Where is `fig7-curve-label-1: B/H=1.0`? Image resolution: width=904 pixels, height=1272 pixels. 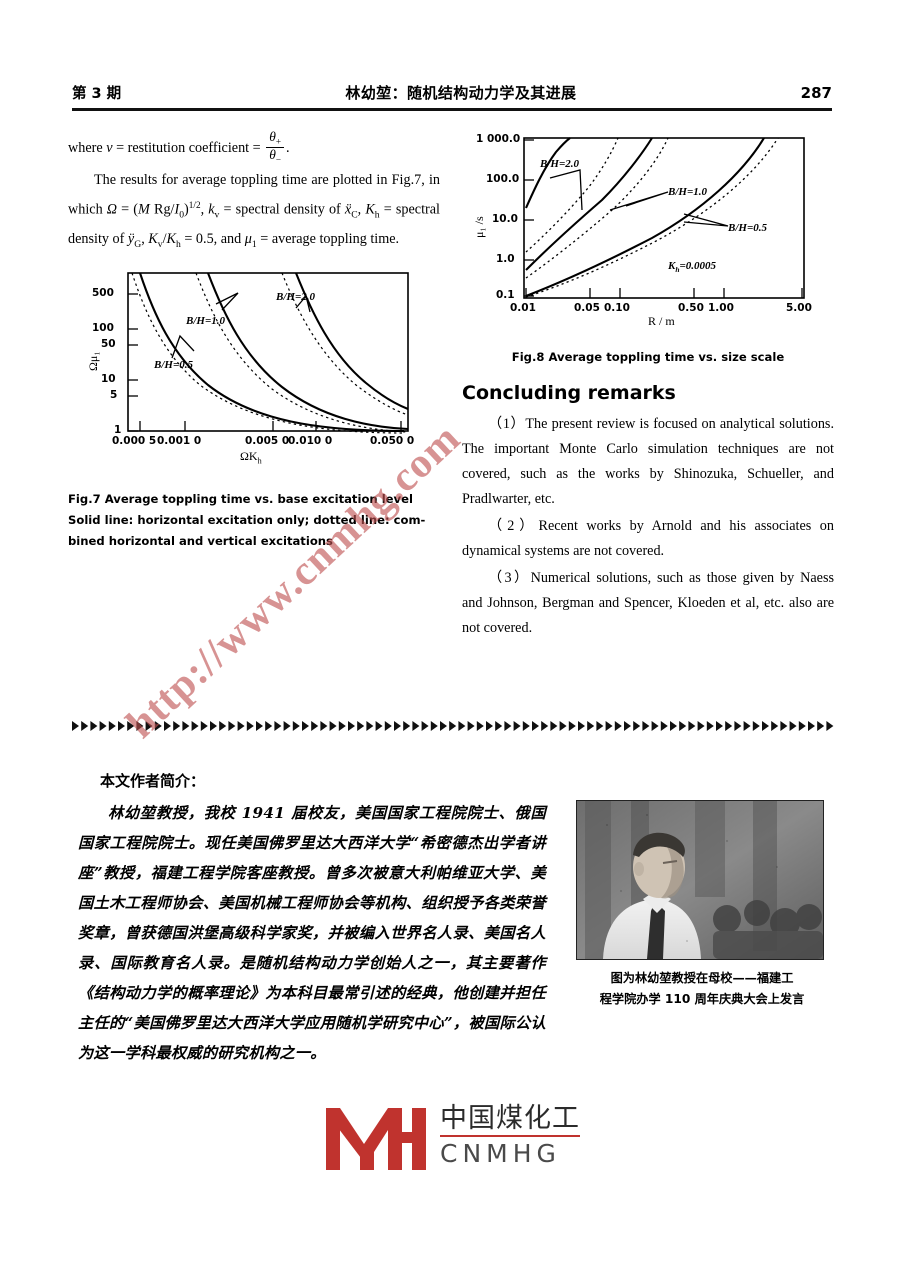 fig7-curve-label-1: B/H=1.0 is located at coordinates (205, 321).